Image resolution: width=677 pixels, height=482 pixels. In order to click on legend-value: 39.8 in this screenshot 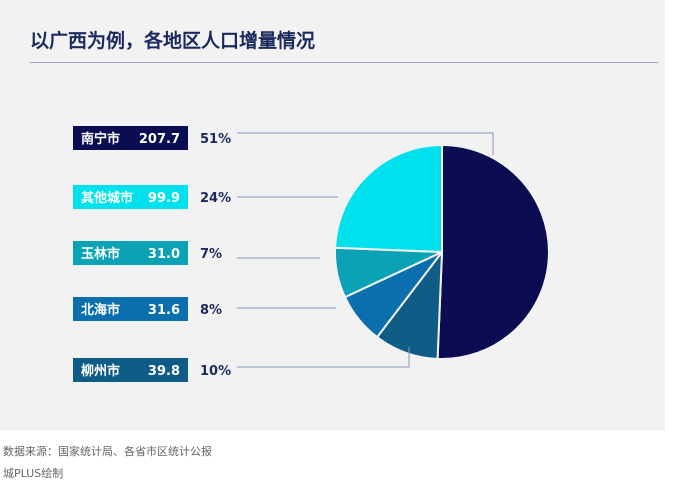, I will do `click(164, 371)`.